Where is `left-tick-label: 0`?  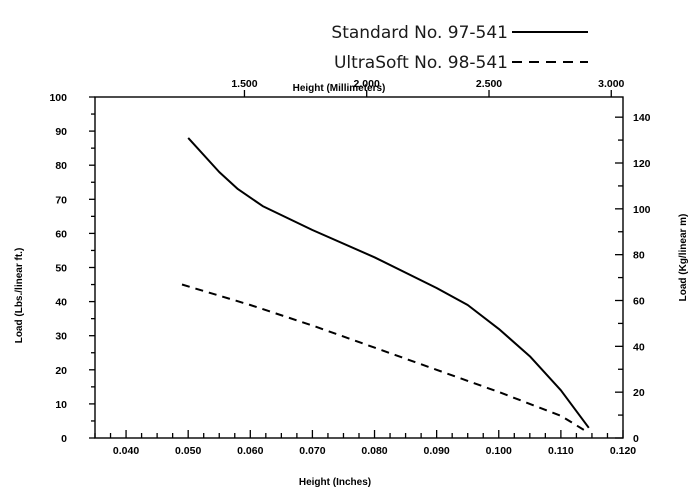 left-tick-label: 0 is located at coordinates (64, 439).